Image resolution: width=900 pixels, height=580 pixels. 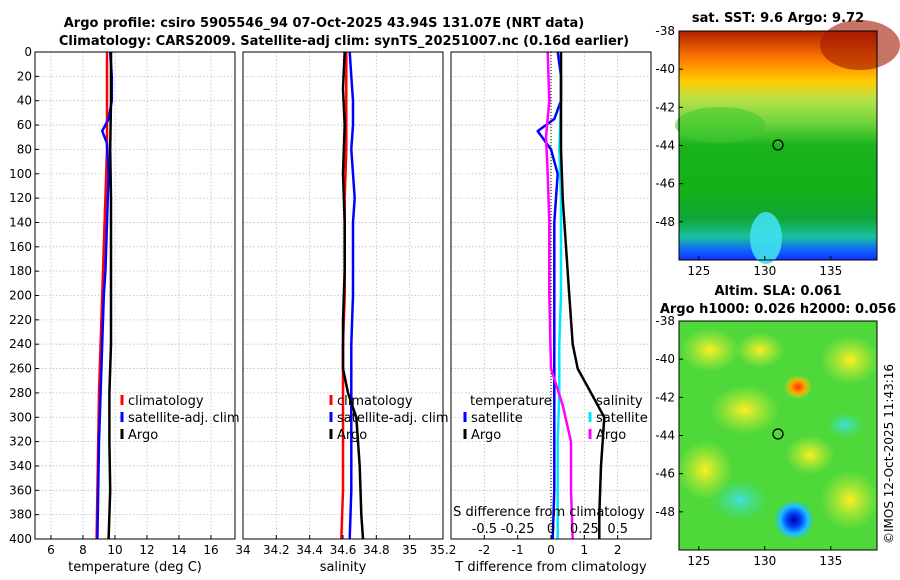 I want to click on sst-lat-label: -40, so click(x=665, y=69).